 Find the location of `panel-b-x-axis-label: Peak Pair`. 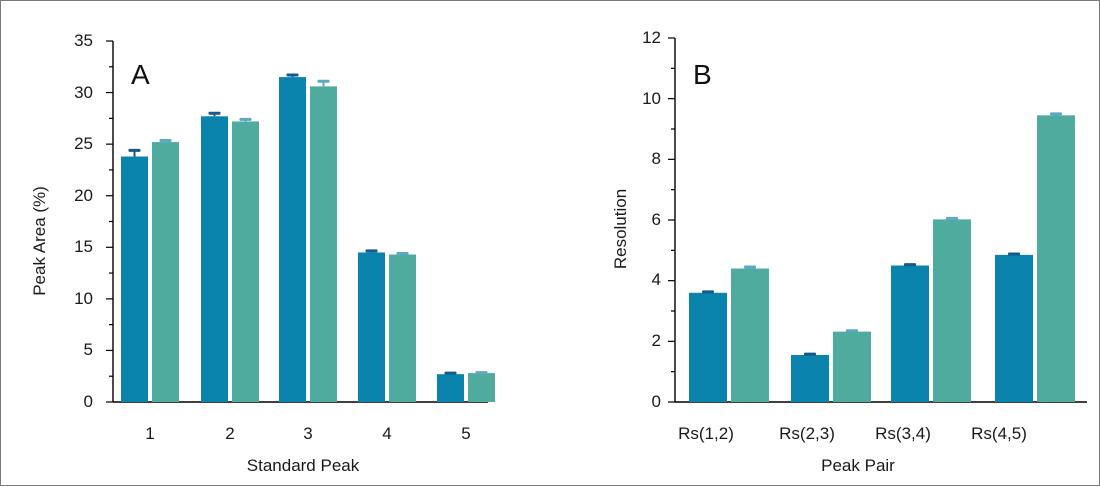

panel-b-x-axis-label: Peak Pair is located at coordinates (858, 465).